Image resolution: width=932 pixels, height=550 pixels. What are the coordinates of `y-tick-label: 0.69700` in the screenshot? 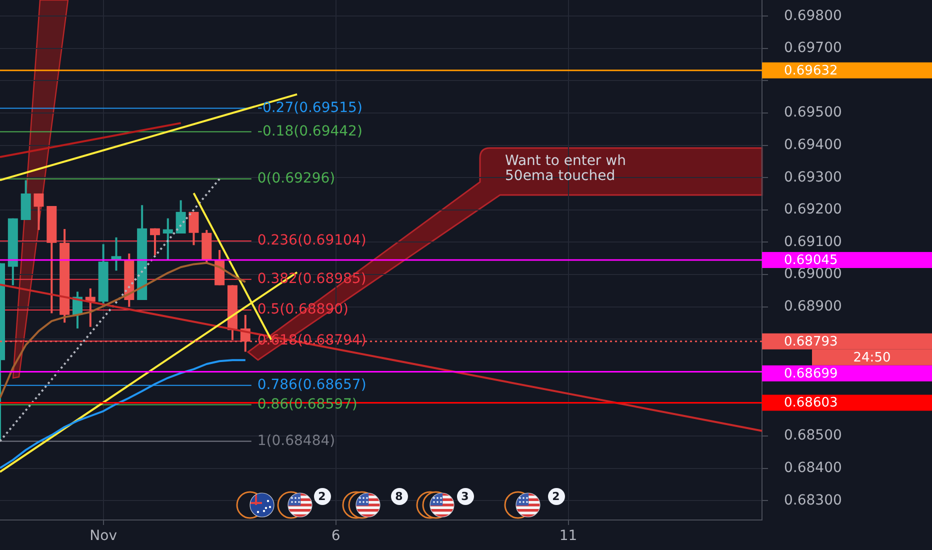 It's located at (813, 48).